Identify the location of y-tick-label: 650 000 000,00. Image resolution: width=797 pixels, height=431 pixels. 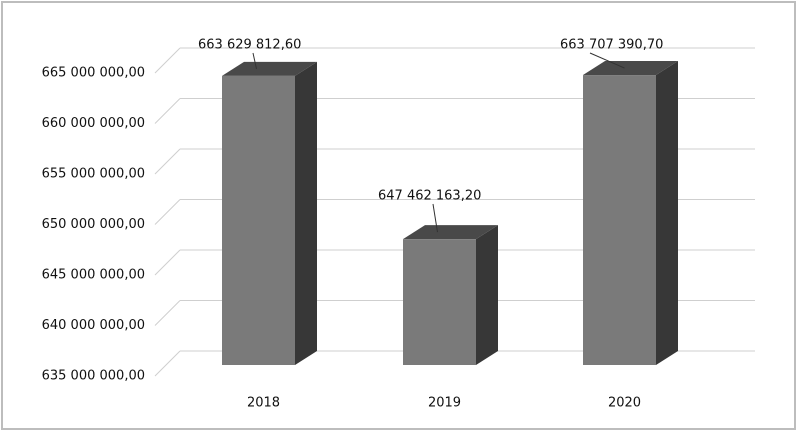
(93, 224).